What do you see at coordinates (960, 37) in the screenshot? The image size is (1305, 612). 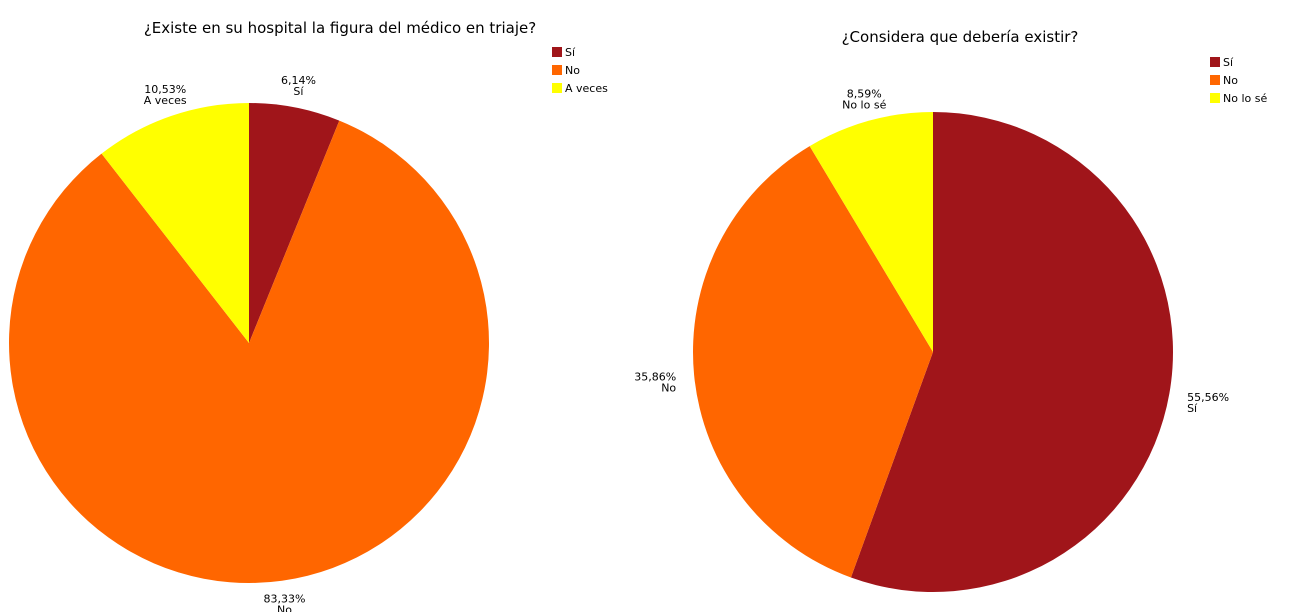 I see `chart-title: ¿Considera que debería existir?` at bounding box center [960, 37].